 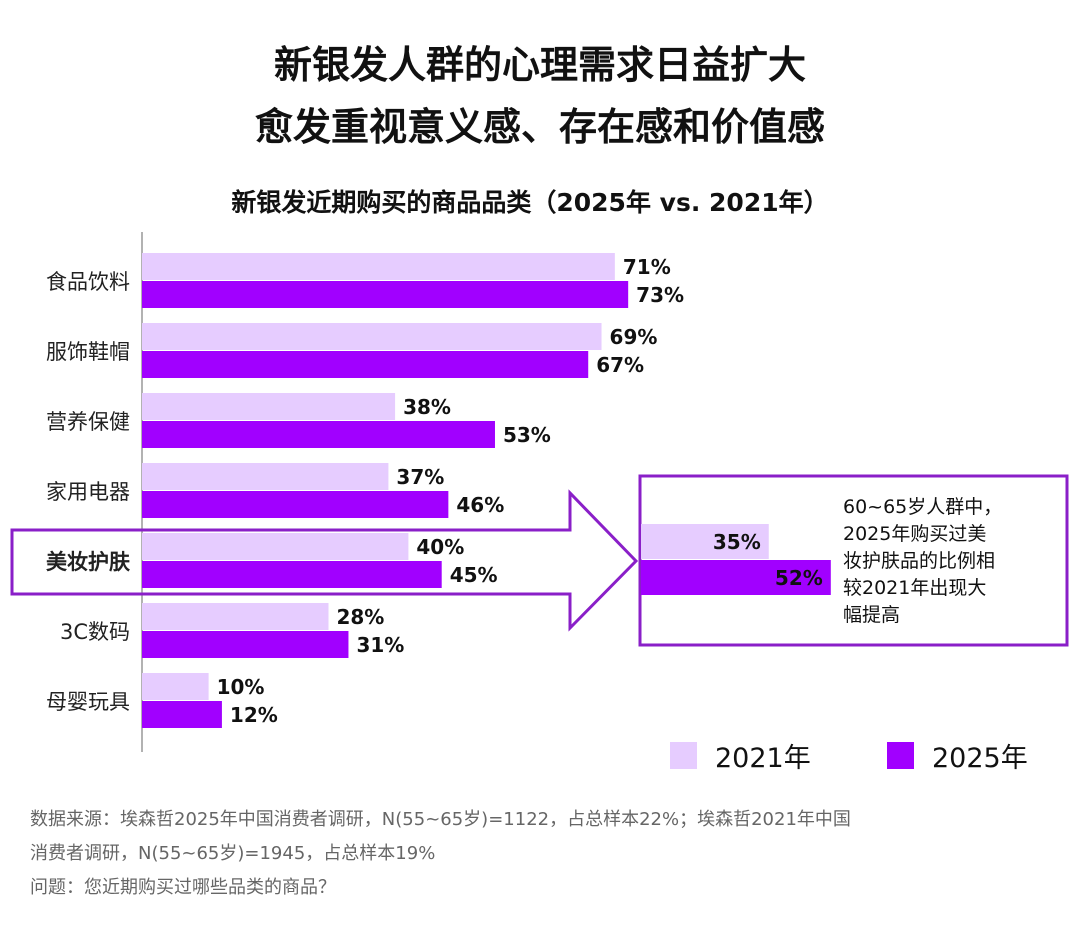 I want to click on callout-text-line: 较2021年出现大, so click(x=914, y=588).